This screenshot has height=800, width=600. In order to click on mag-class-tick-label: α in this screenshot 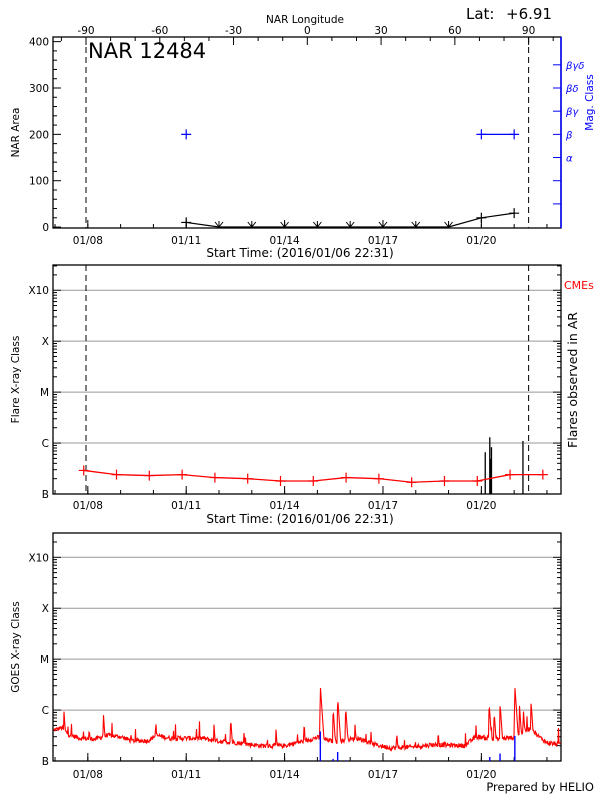, I will do `click(569, 159)`.